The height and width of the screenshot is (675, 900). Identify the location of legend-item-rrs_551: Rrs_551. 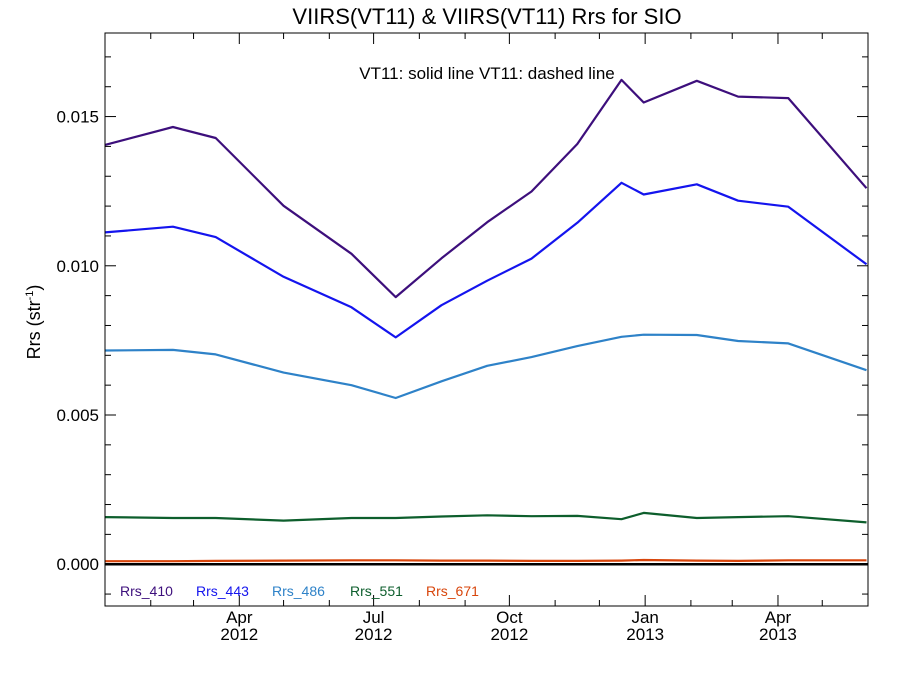
(376, 591).